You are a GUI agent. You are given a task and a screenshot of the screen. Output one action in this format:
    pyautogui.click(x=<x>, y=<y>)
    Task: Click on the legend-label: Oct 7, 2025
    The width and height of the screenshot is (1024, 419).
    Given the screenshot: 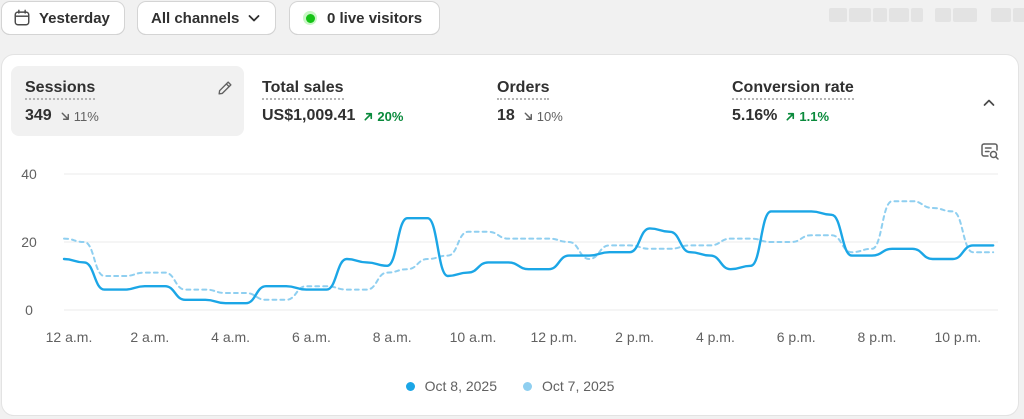 What is the action you would take?
    pyautogui.click(x=578, y=386)
    